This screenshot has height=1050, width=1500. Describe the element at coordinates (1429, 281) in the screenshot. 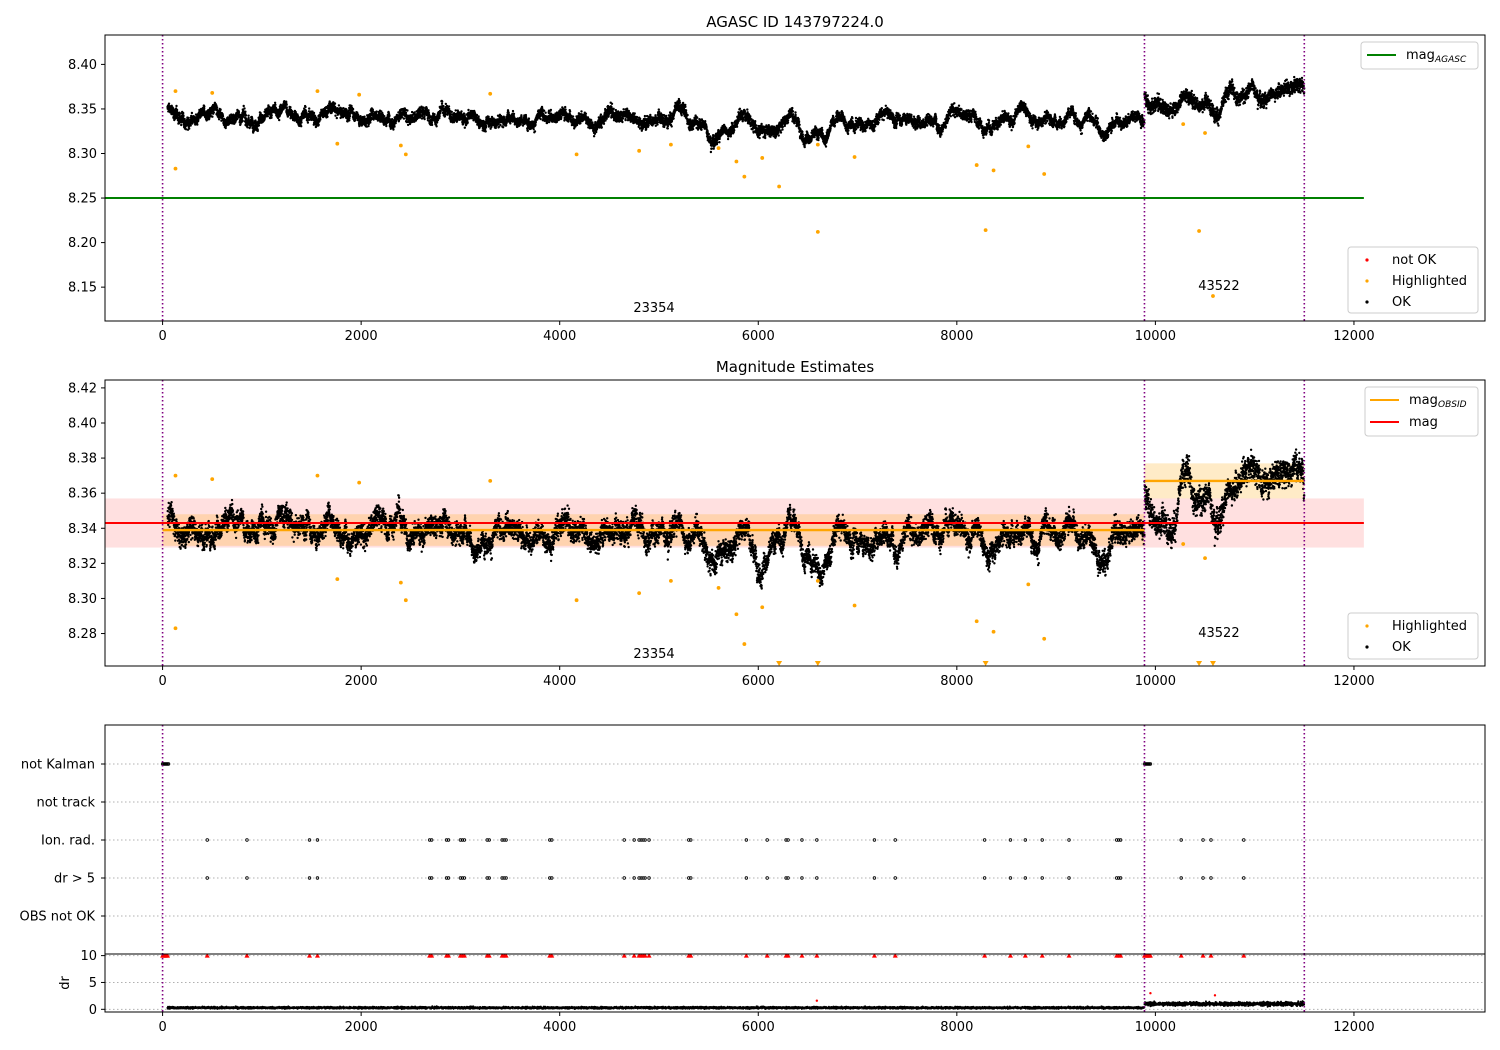

I see `legend-label-highlighted: Highlighted` at that location.